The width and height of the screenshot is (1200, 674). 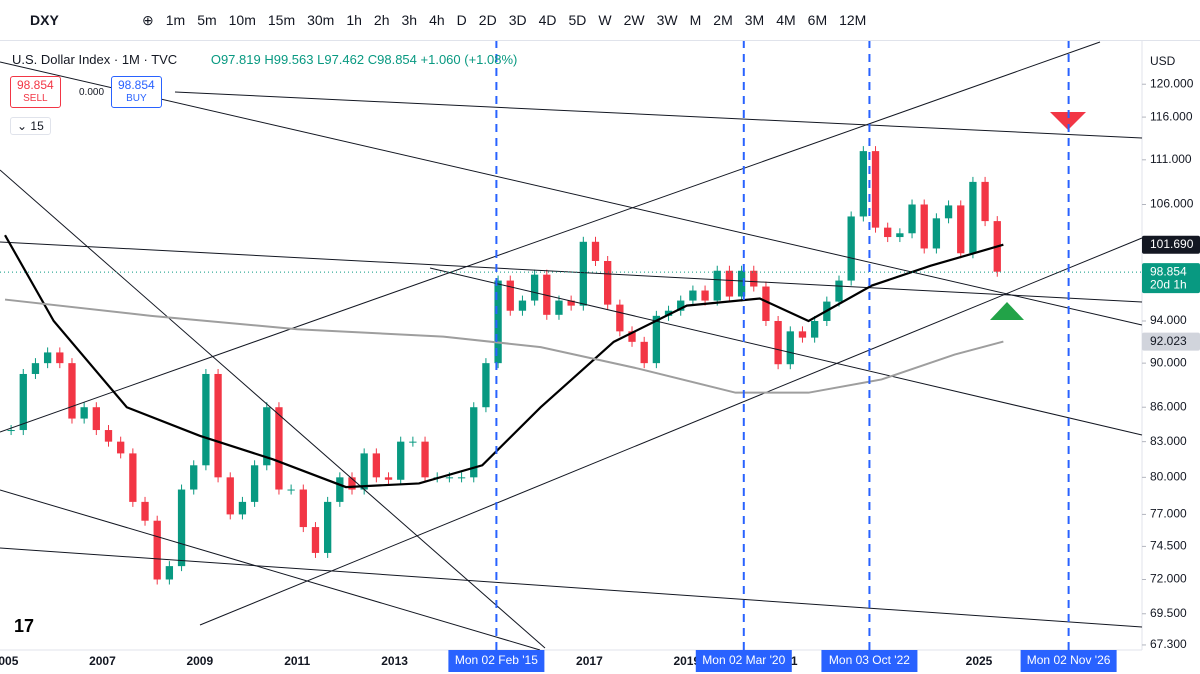 I want to click on y-tick-label: 67.300, so click(x=1168, y=644).